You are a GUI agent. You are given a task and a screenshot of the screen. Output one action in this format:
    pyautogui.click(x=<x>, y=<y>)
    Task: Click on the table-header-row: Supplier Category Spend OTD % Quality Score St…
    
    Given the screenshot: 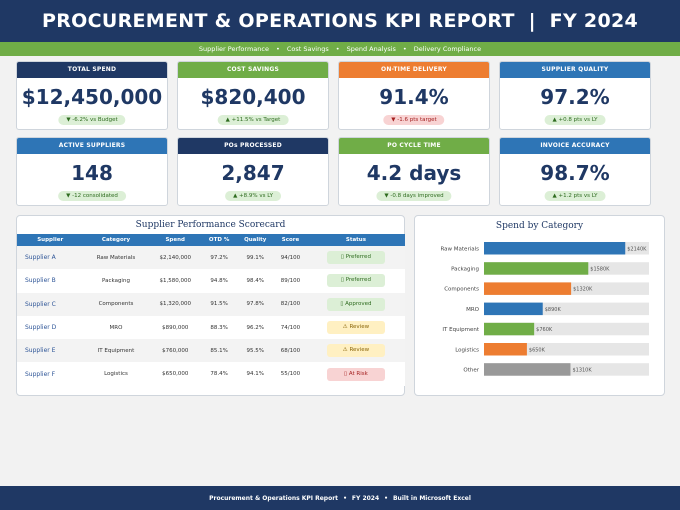 What is the action you would take?
    pyautogui.click(x=211, y=240)
    